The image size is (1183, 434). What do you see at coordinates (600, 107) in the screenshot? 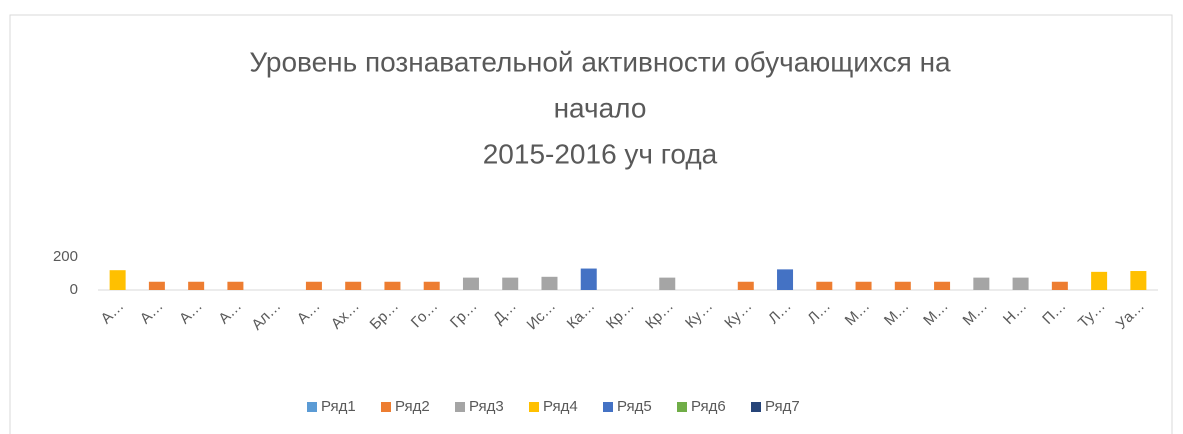
I see `chart-title: начало` at bounding box center [600, 107].